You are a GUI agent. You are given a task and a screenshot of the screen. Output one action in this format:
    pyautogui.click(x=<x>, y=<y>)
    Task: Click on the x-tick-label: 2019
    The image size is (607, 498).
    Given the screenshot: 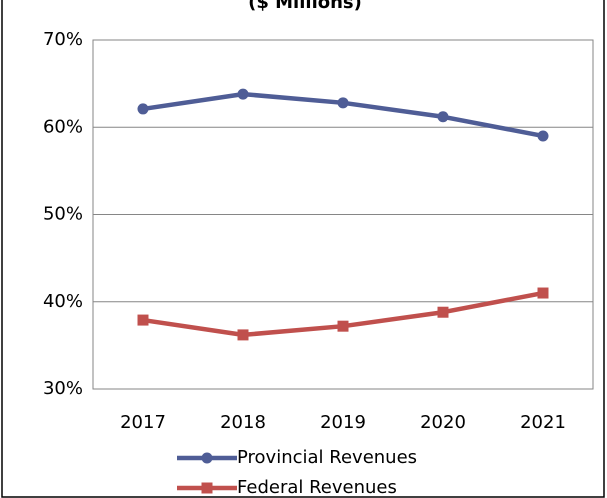 What is the action you would take?
    pyautogui.click(x=343, y=422)
    